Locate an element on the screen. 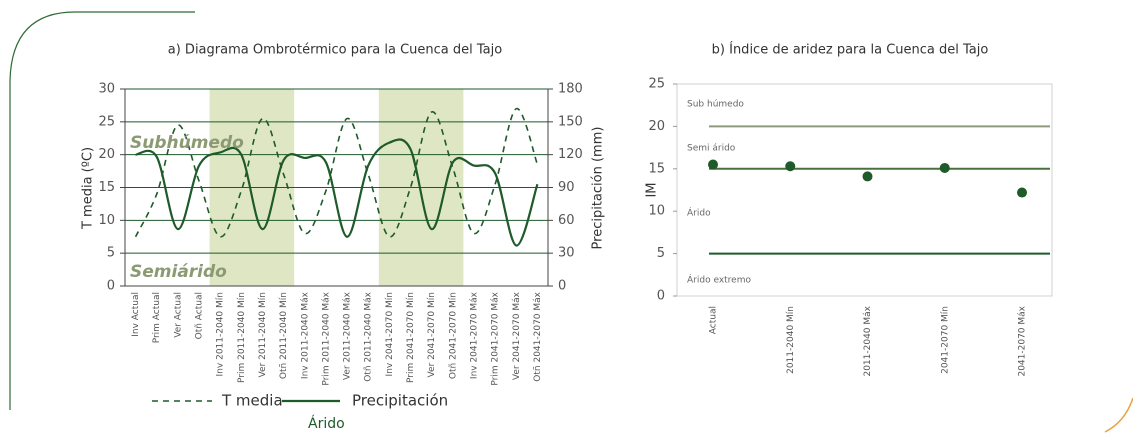  zone-label: Árido extremo is located at coordinates (719, 280).